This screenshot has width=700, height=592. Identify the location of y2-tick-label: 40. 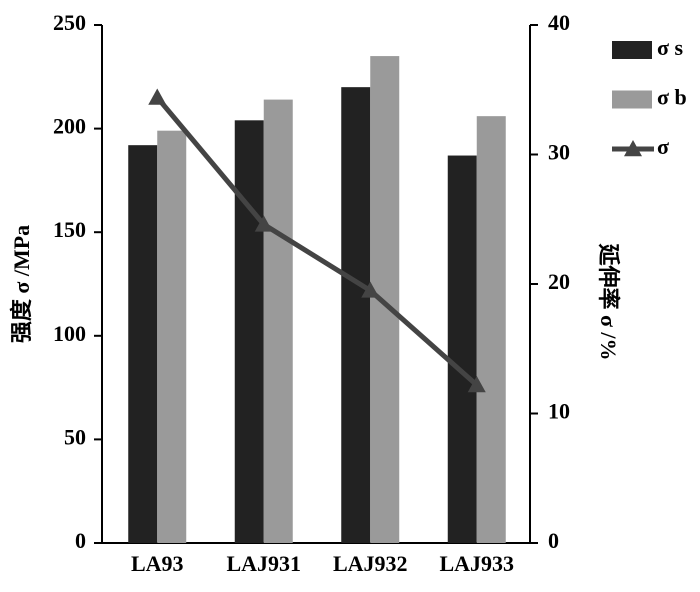
(559, 22).